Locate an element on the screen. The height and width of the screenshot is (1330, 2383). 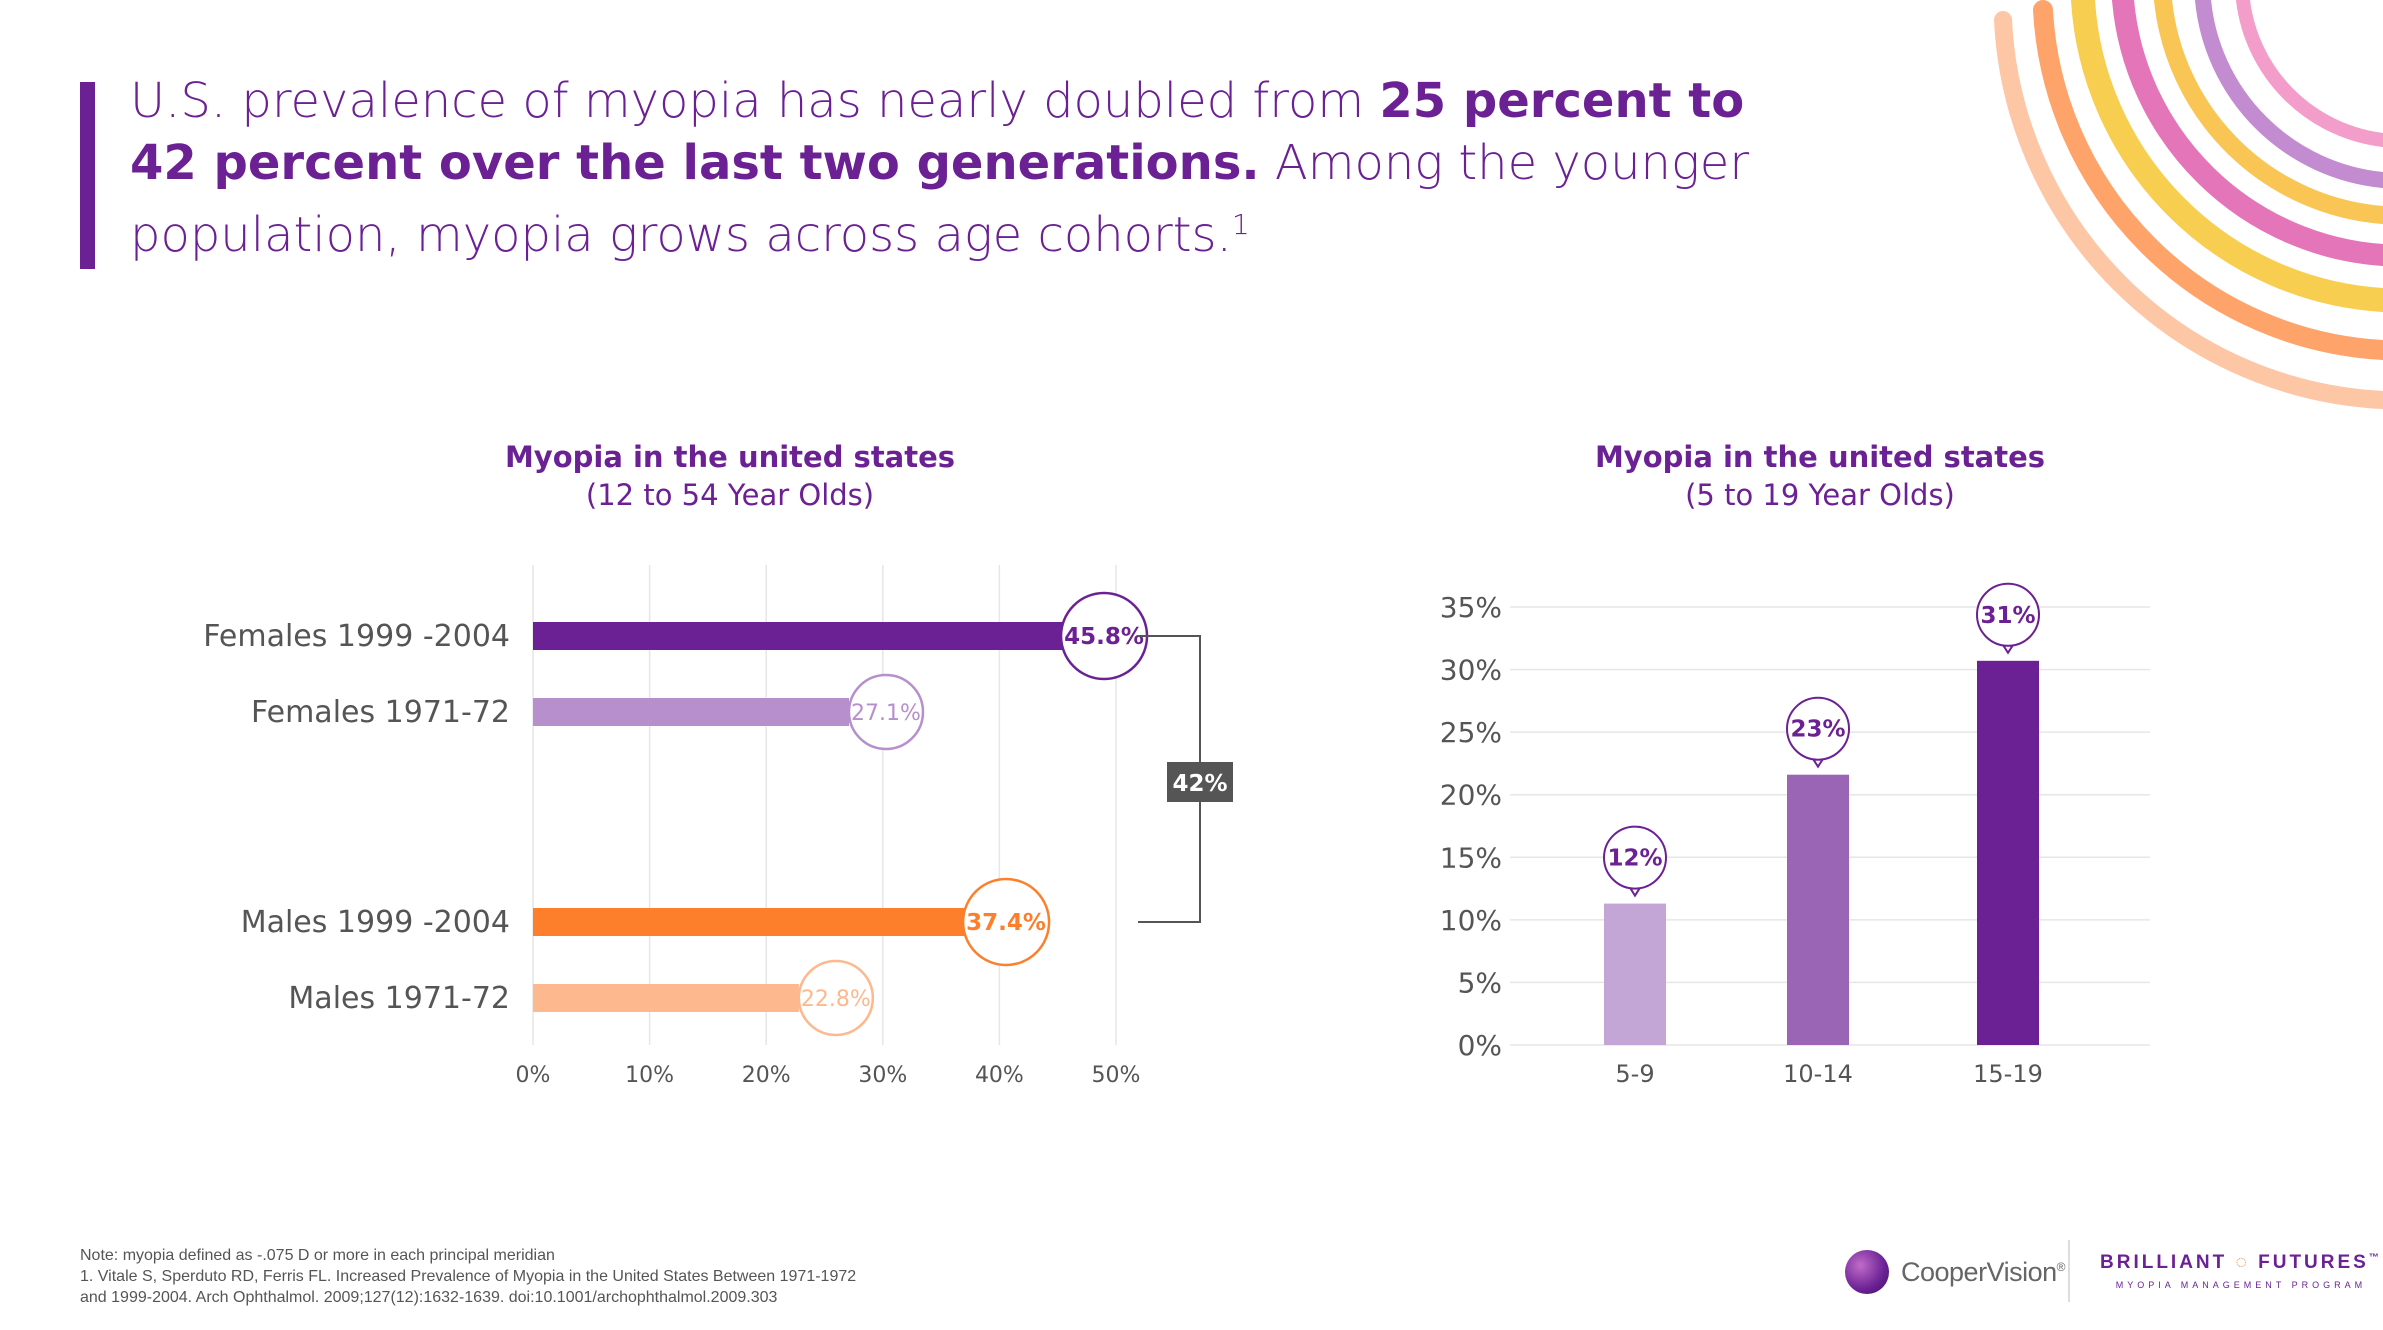
right-chart-title: Myopia in the united states is located at coordinates (1820, 457).